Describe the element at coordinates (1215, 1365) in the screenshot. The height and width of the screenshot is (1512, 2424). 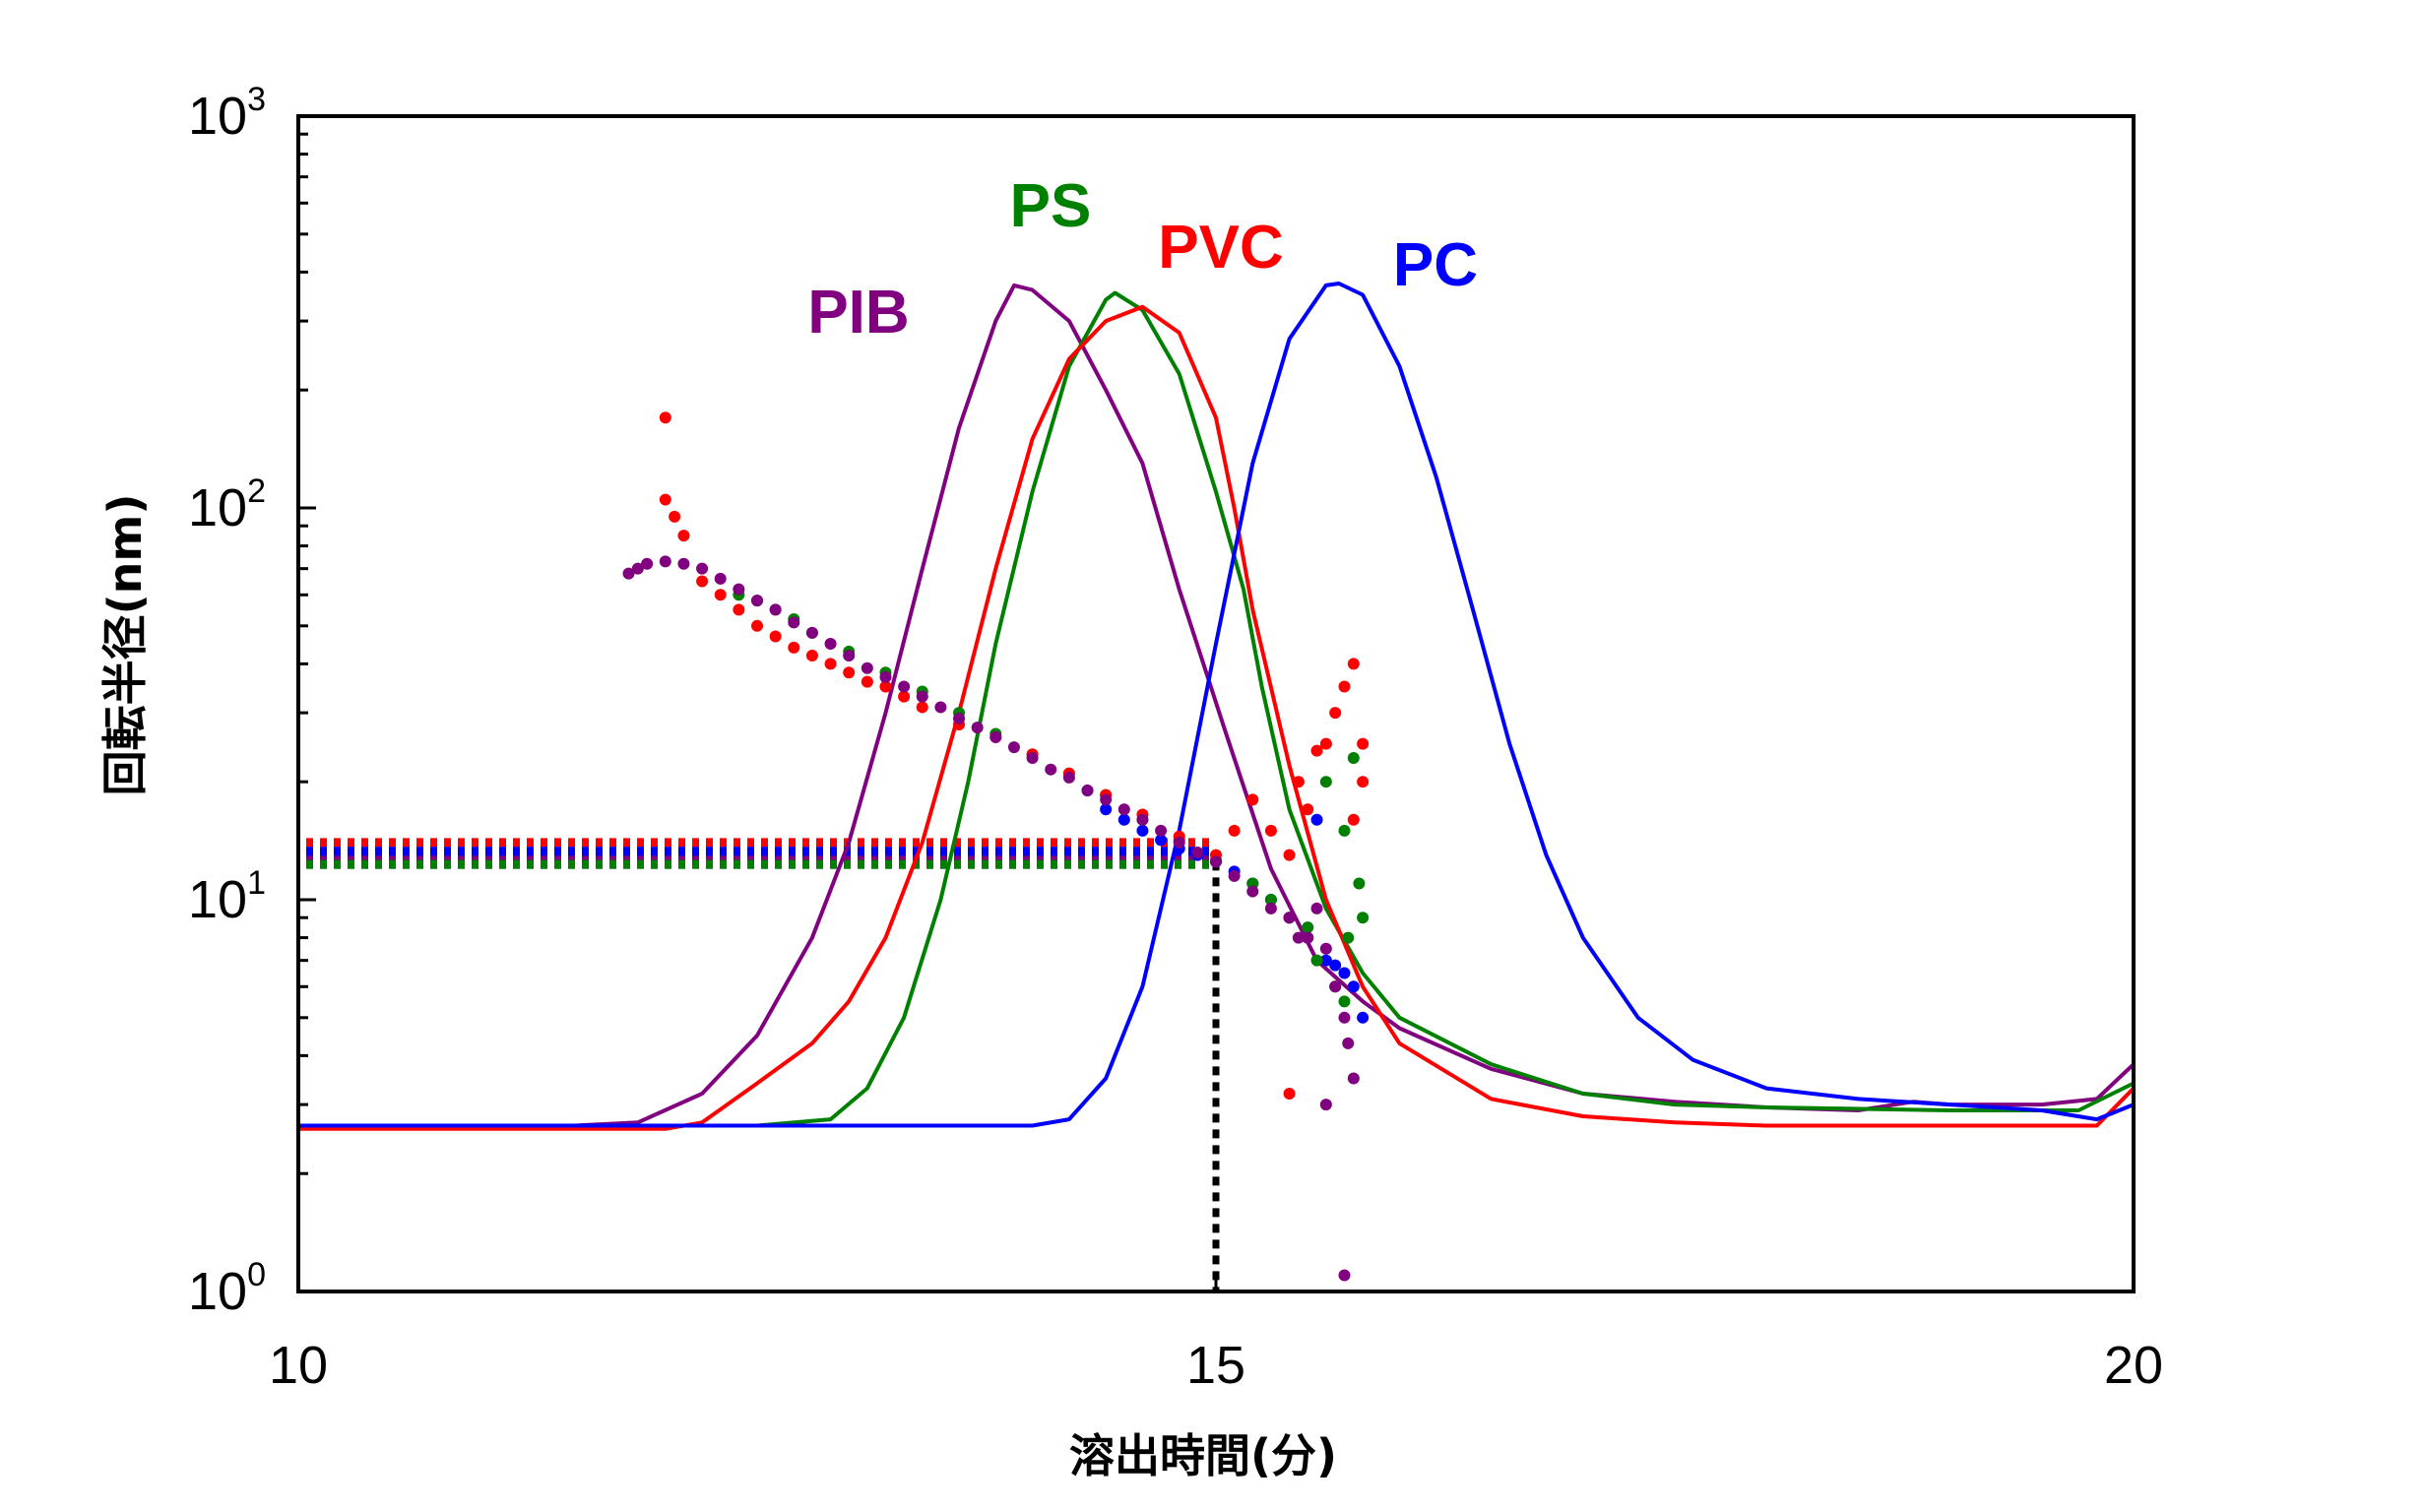
I see `x-tick-label: 15` at that location.